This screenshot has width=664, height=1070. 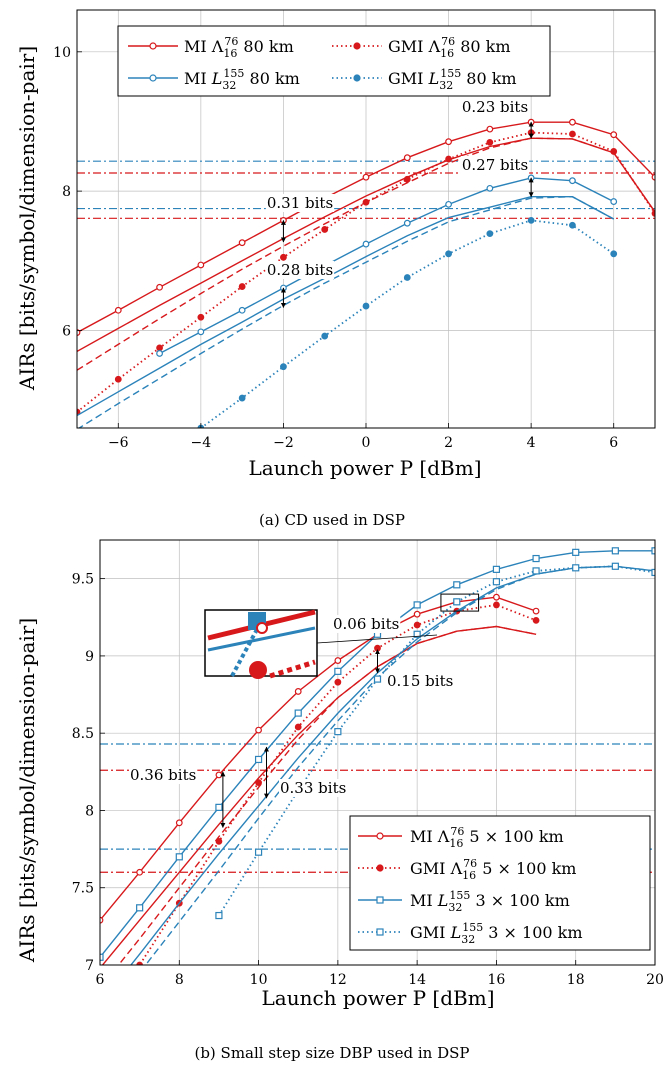 I want to click on chart-a-legend-box, so click(x=334, y=61).